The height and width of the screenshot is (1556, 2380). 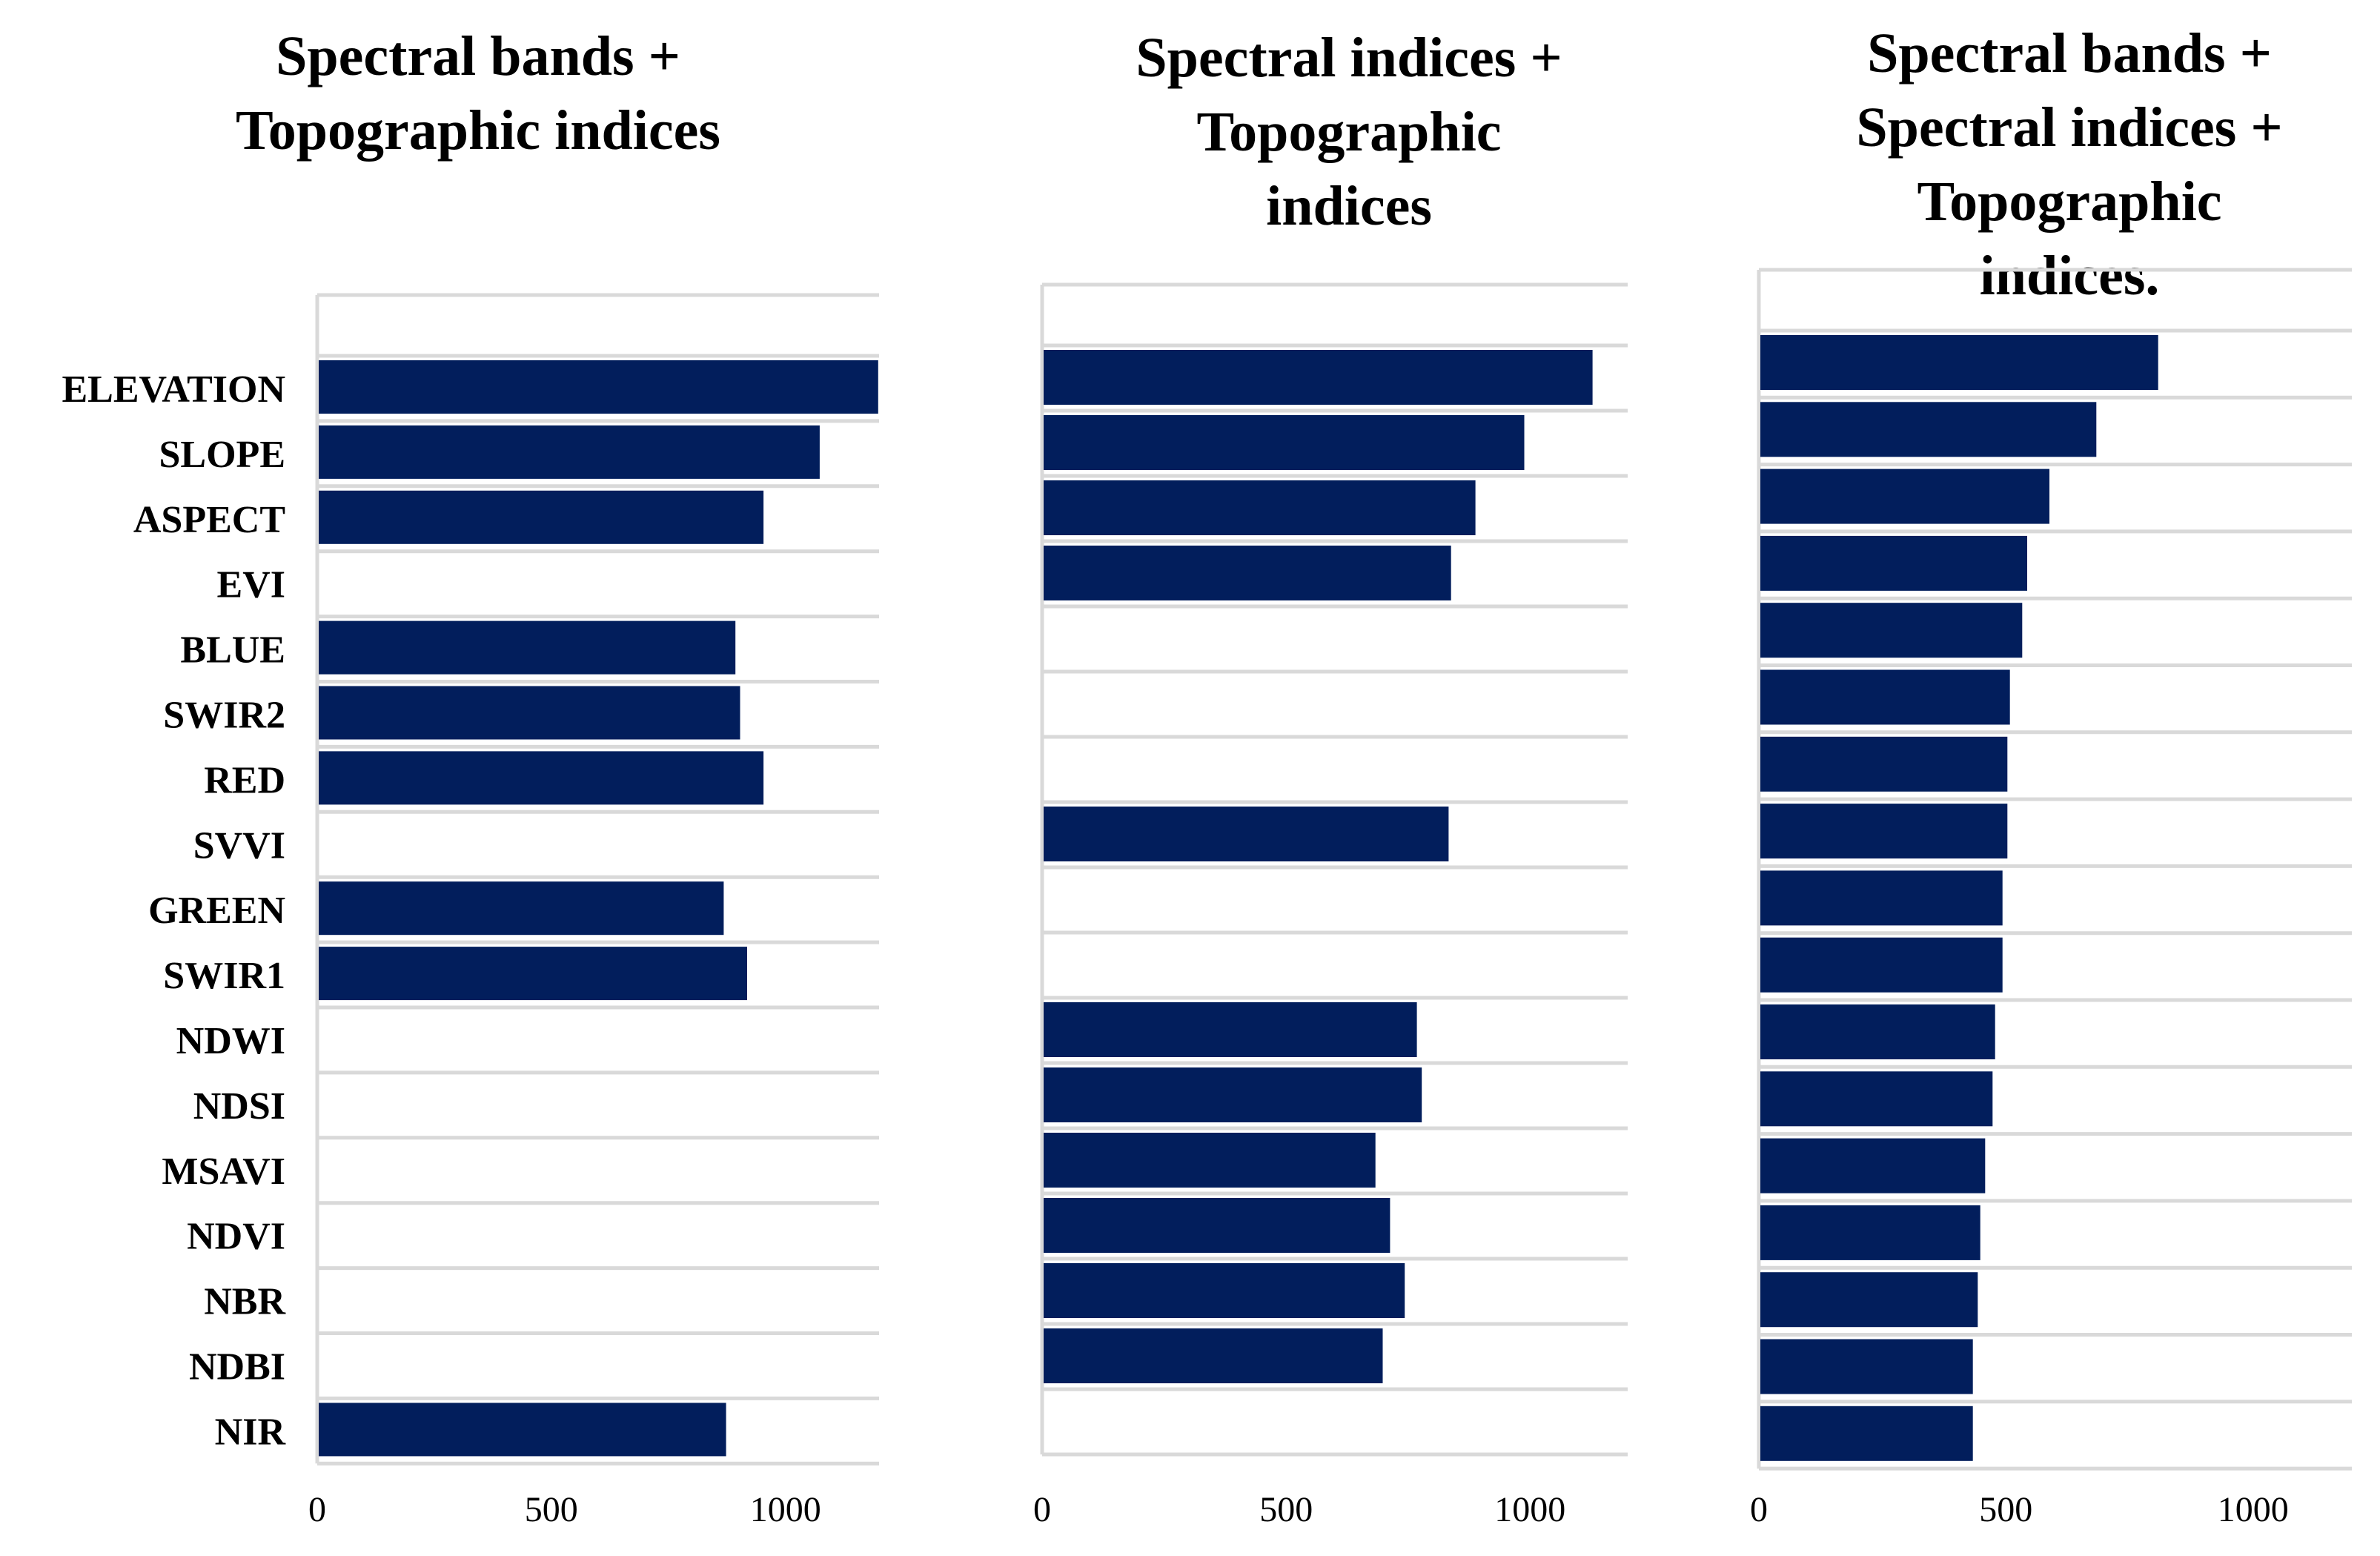 What do you see at coordinates (237, 1367) in the screenshot?
I see `category-label-ndbi: NDBI` at bounding box center [237, 1367].